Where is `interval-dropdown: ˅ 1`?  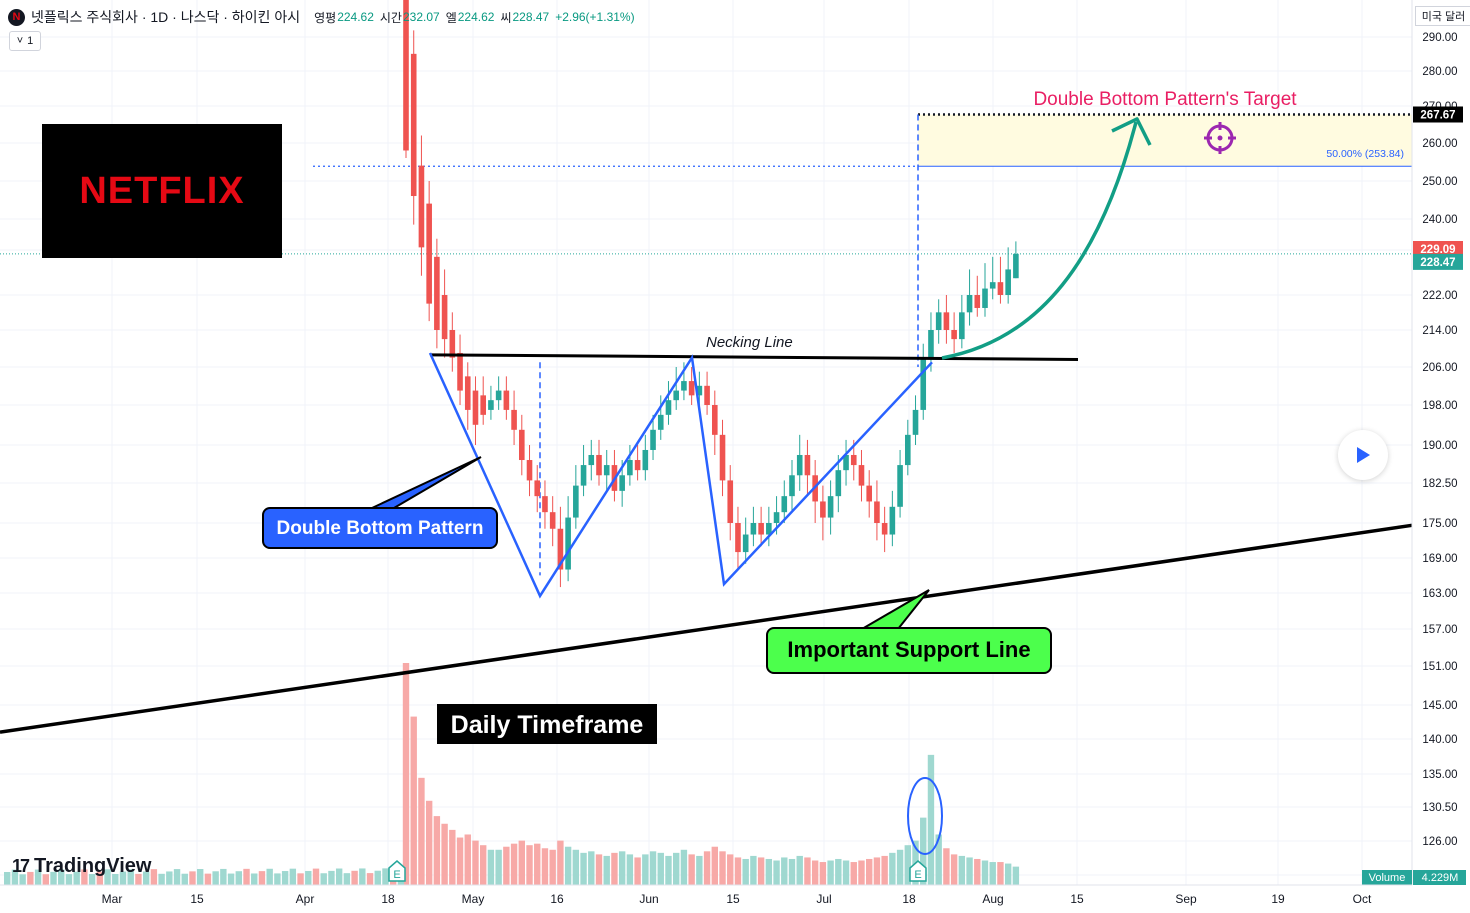
interval-dropdown: ˅ 1 is located at coordinates (25, 41).